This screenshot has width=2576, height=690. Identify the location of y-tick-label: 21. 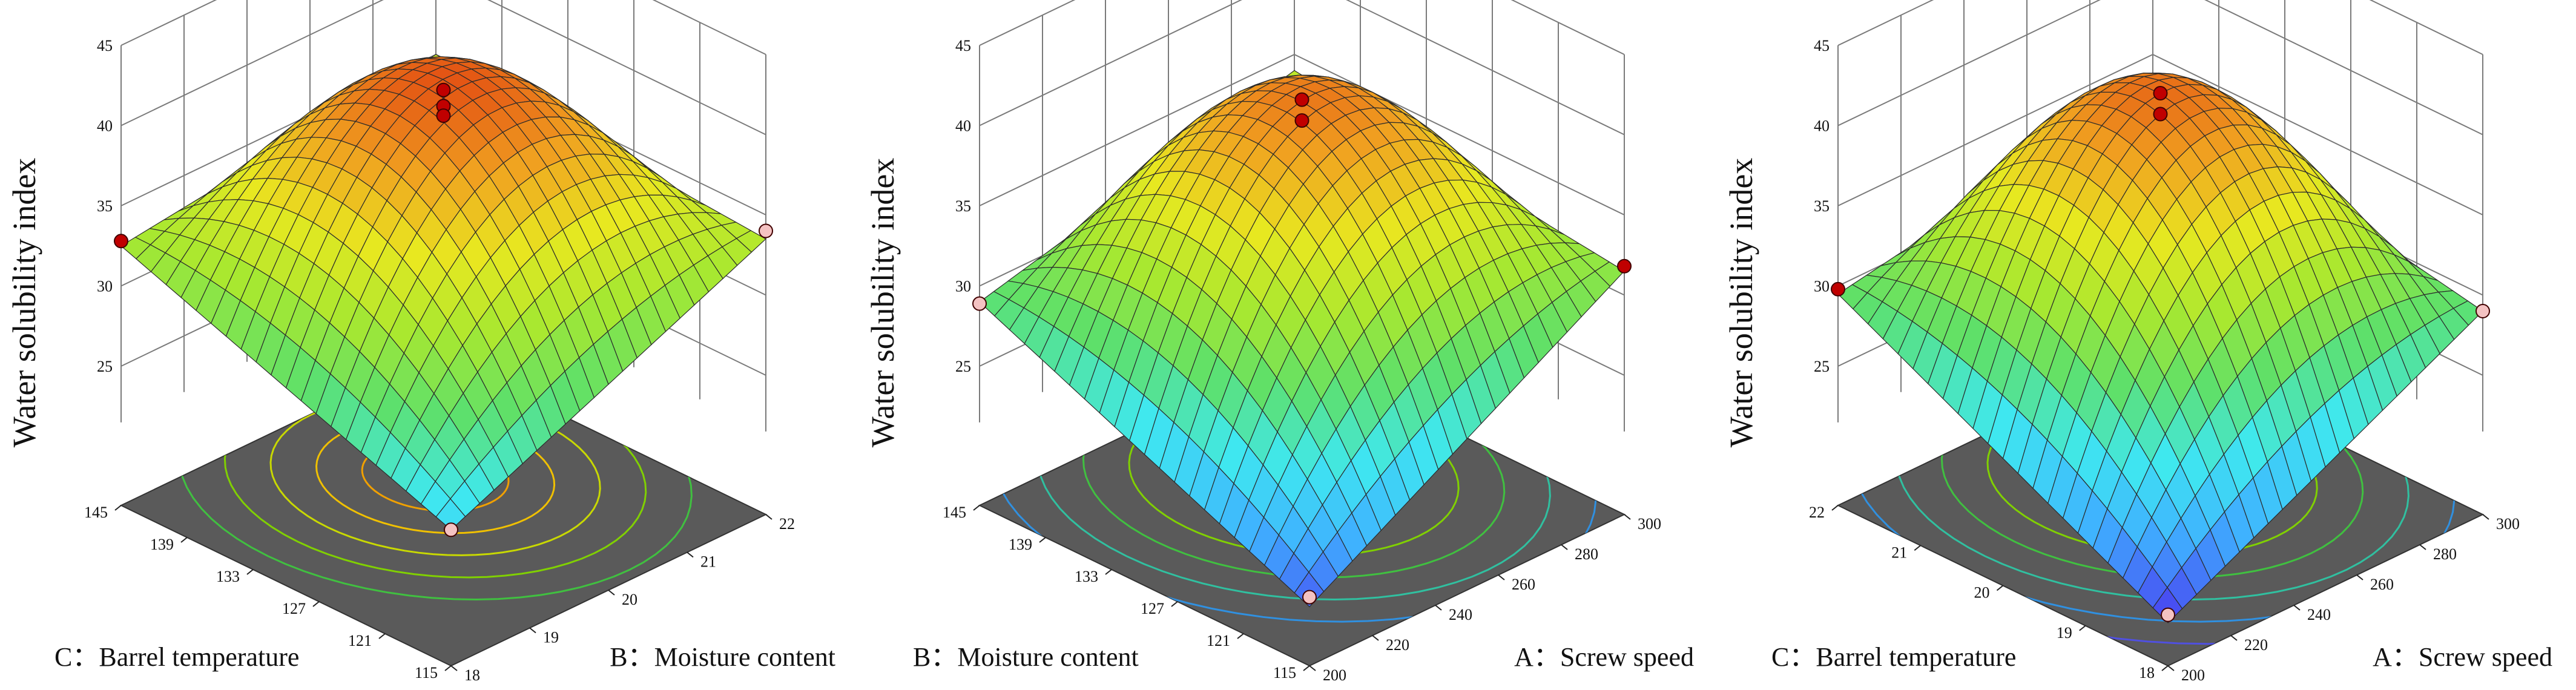
(708, 562).